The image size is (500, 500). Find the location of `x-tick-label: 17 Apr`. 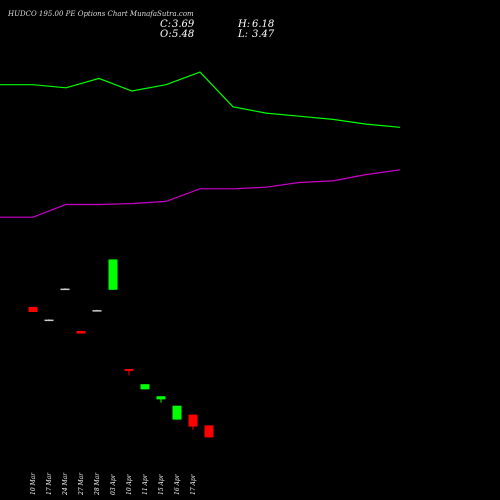

x-tick-label: 17 Apr is located at coordinates (193, 484).